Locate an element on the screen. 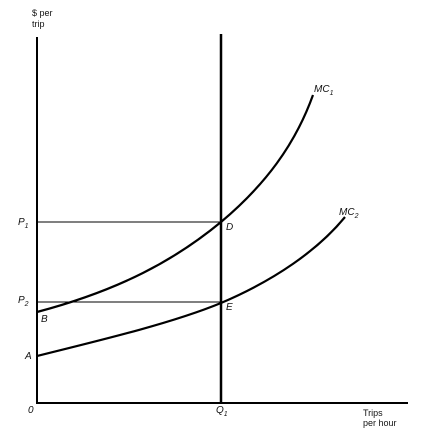  mc1-label-name: MC is located at coordinates (322, 89).